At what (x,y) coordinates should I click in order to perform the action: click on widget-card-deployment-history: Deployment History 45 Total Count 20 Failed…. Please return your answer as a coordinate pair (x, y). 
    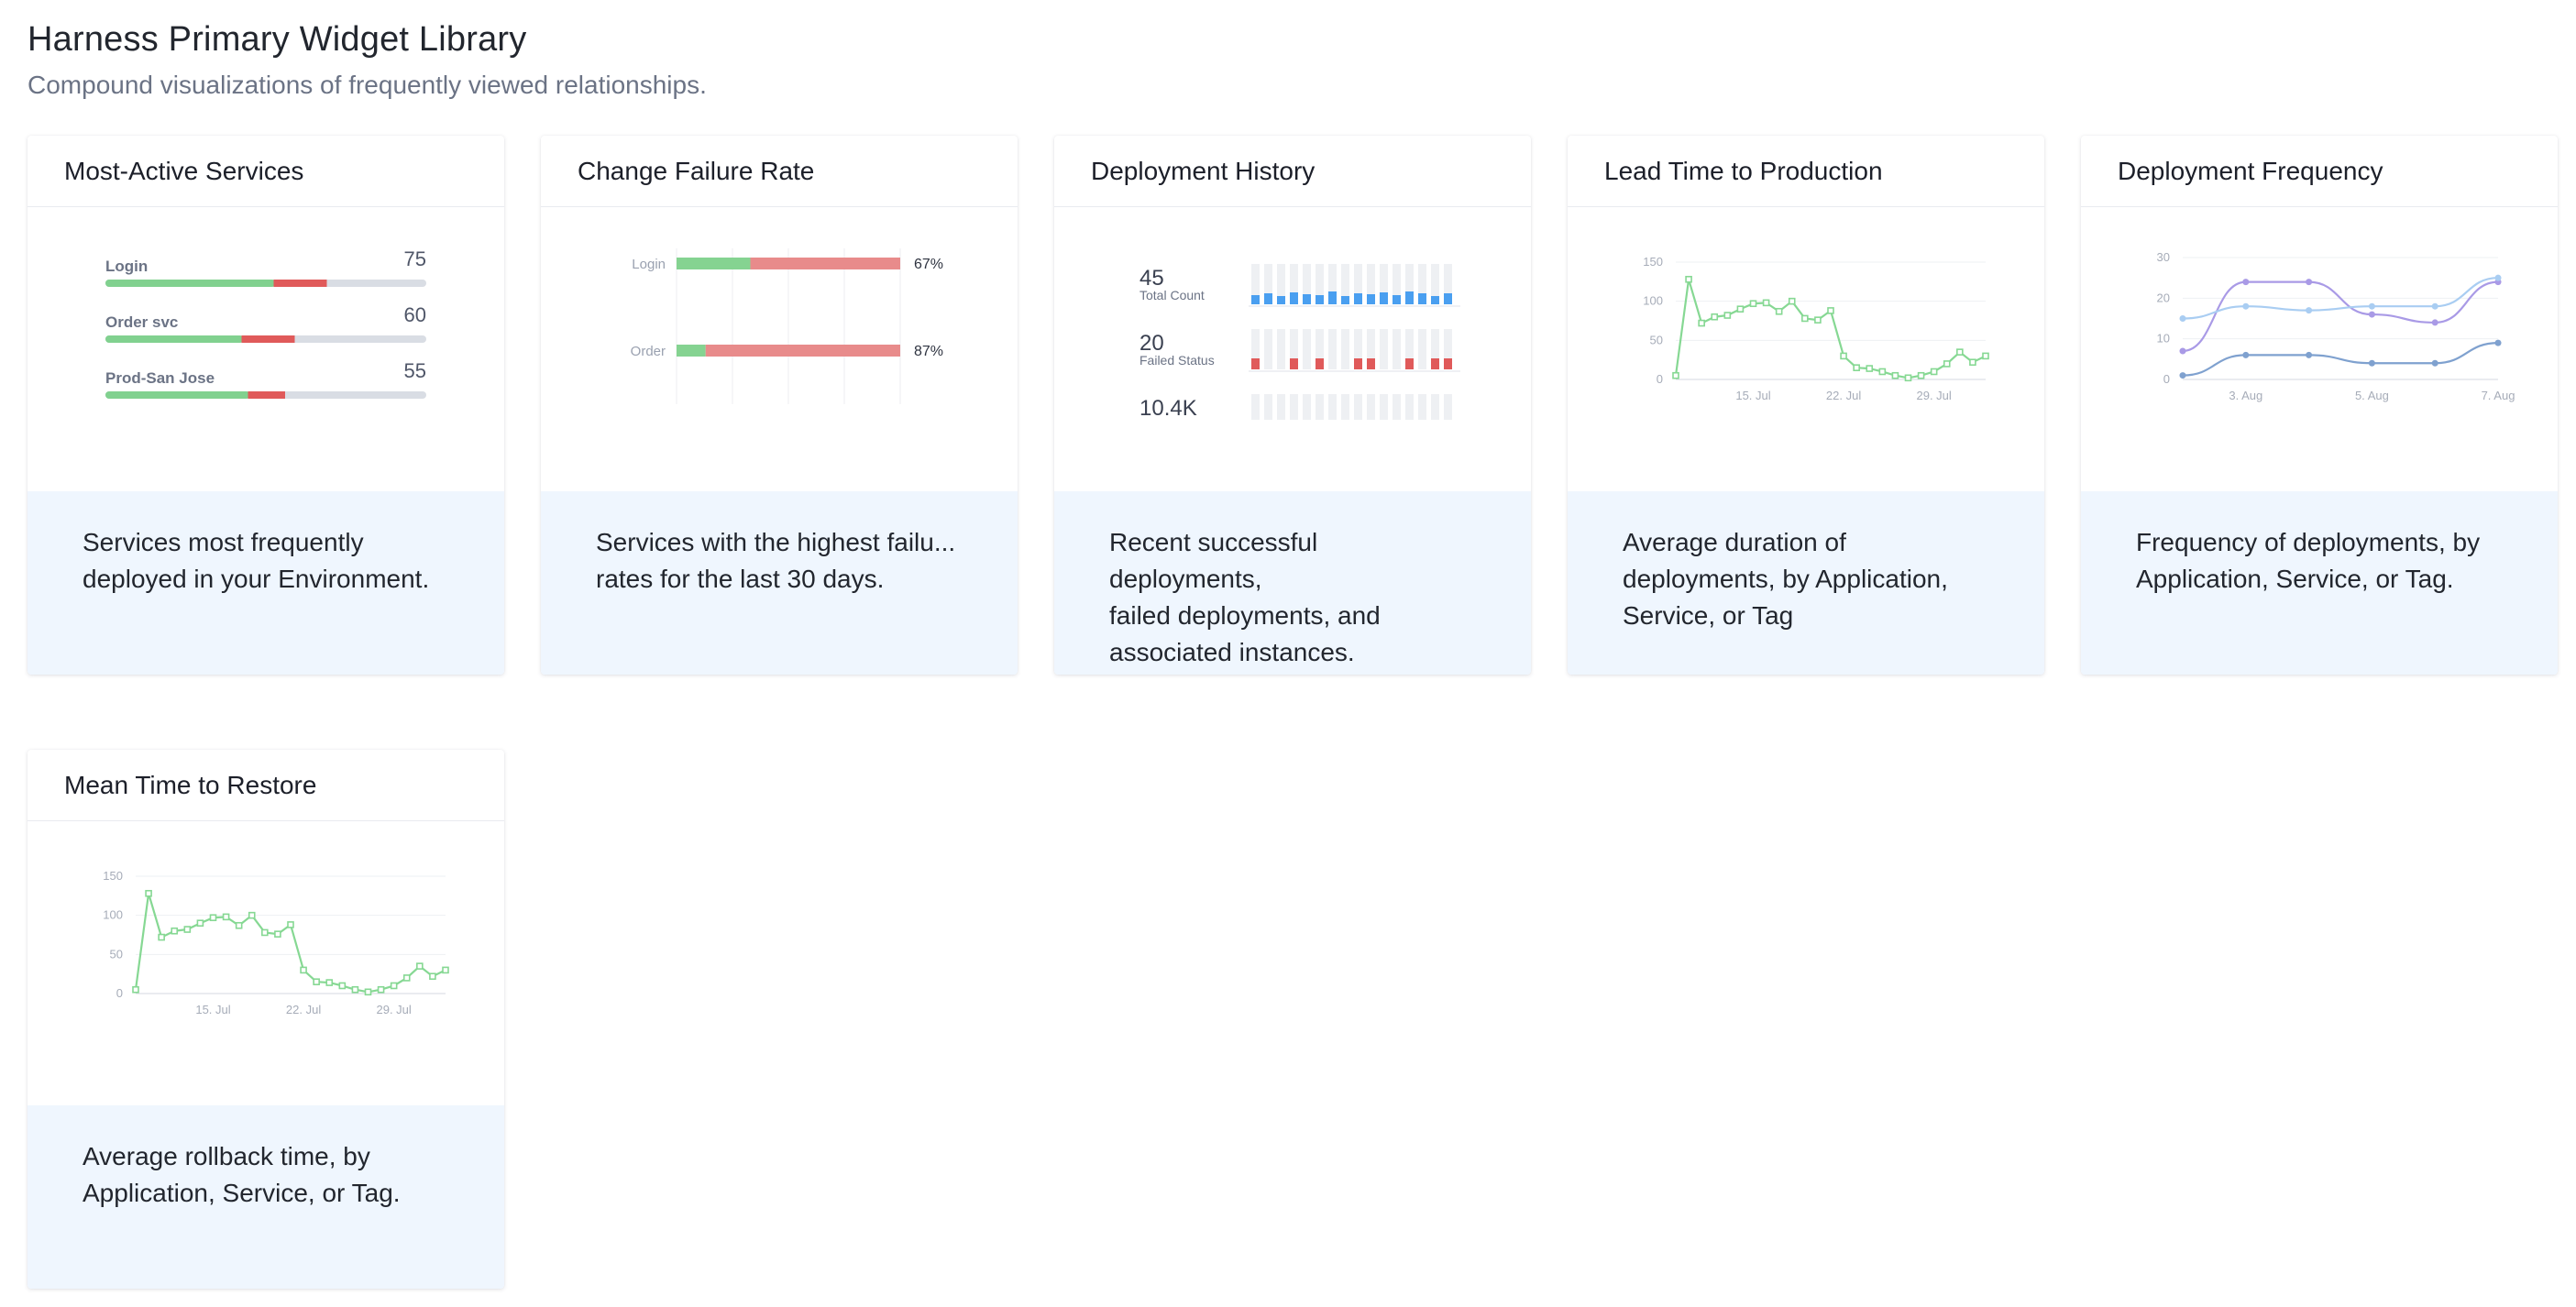
    Looking at the image, I should click on (1292, 405).